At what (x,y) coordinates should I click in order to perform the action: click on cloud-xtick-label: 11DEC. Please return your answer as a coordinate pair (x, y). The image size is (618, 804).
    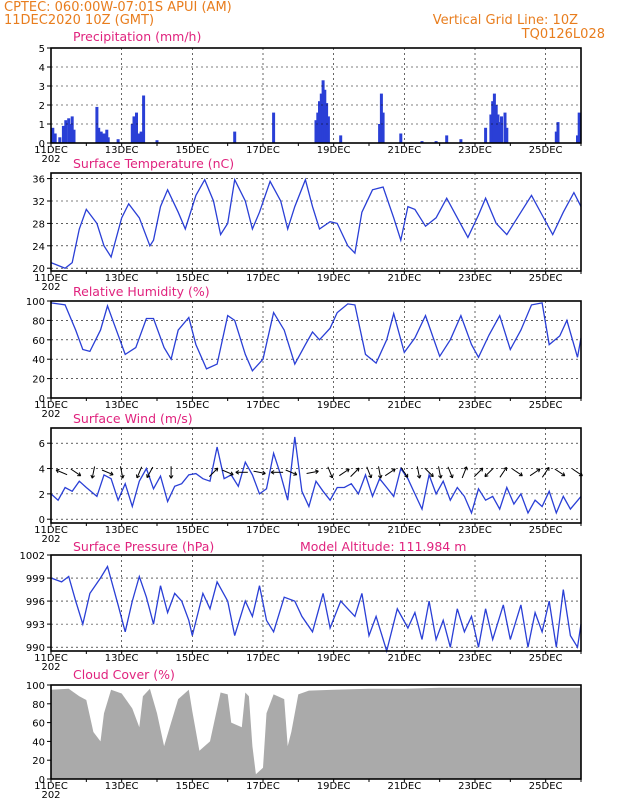
    Looking at the image, I should click on (51, 786).